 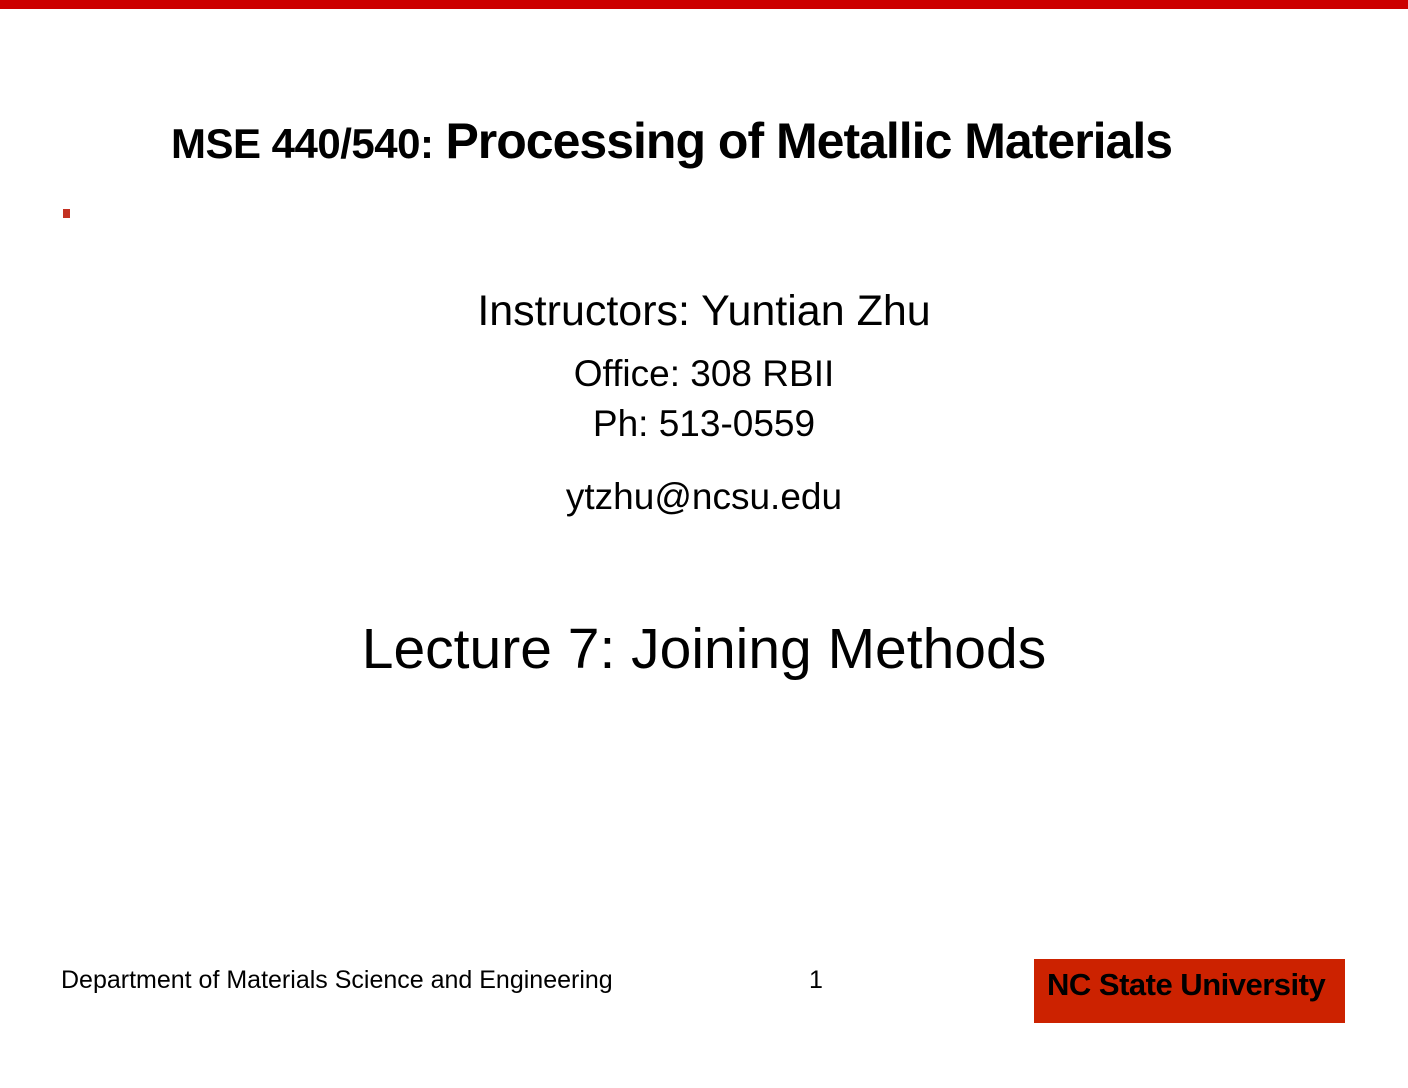 I want to click on lecture-title: Lecture 7: Joining Methods, so click(x=704, y=649).